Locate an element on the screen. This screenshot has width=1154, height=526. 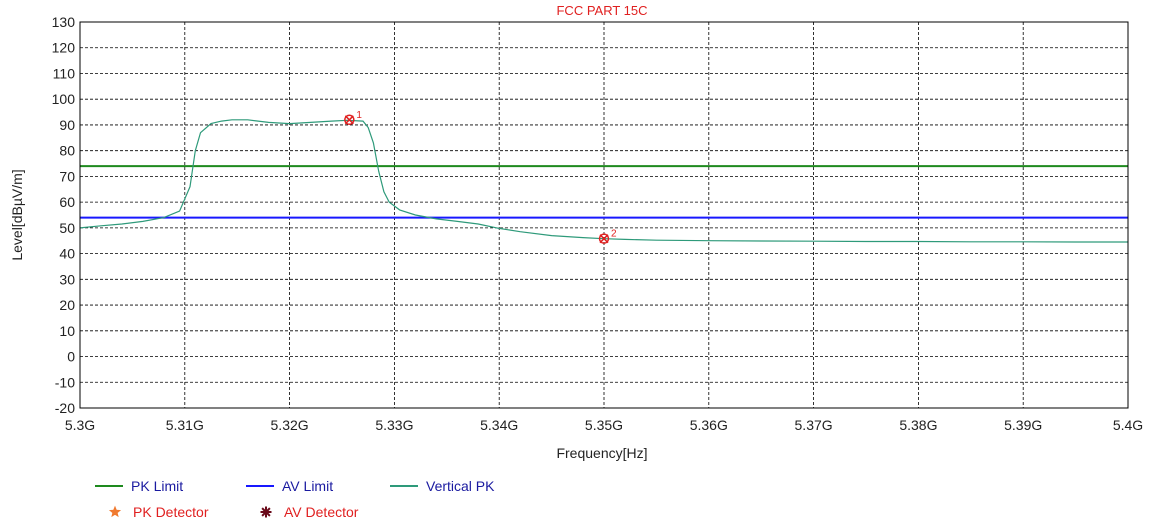
x-tick-label: 5.32G is located at coordinates (290, 425).